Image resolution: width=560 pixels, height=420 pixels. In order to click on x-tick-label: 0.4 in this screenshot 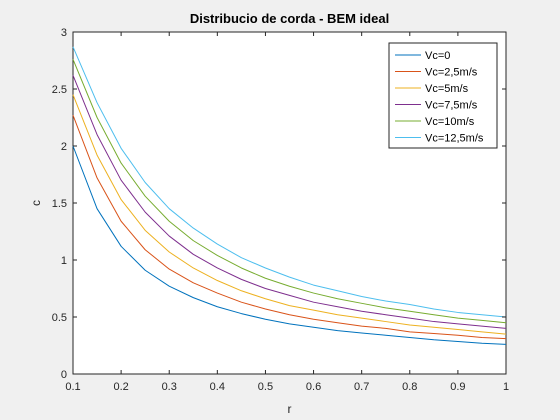, I will do `click(217, 387)`.